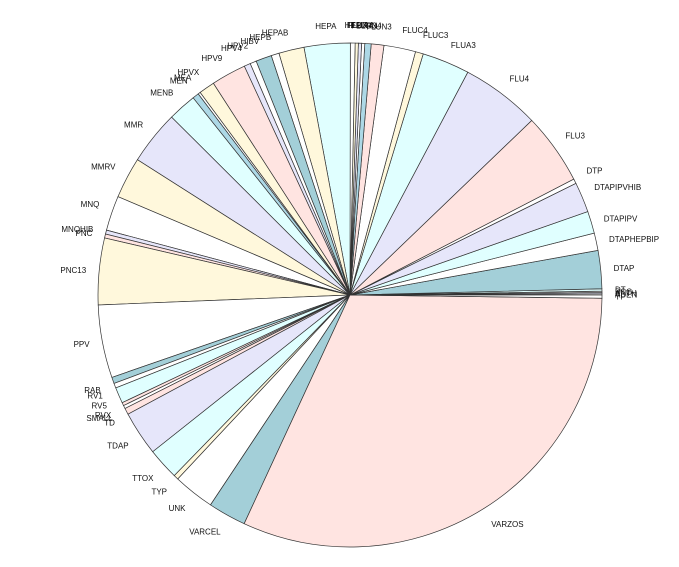 Image resolution: width=679 pixels, height=567 pixels. Describe the element at coordinates (231, 48) in the screenshot. I see `slice-label-hpv4: HPV4` at that location.